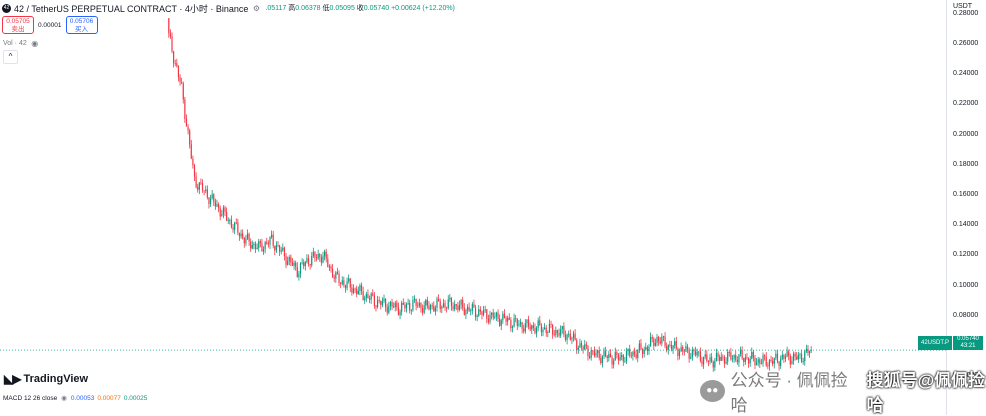 The width and height of the screenshot is (986, 416). What do you see at coordinates (35, 43) in the screenshot?
I see `eye-icon: ◉` at bounding box center [35, 43].